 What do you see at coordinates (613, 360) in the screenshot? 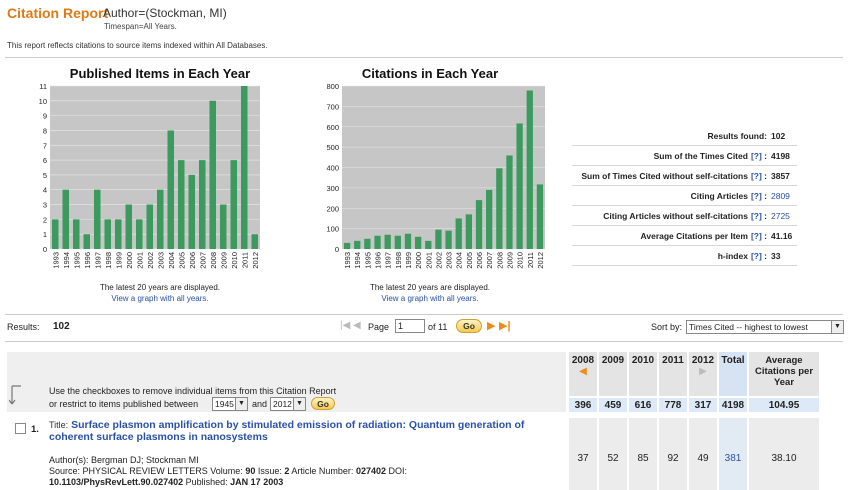
I see `year-label: 2009` at bounding box center [613, 360].